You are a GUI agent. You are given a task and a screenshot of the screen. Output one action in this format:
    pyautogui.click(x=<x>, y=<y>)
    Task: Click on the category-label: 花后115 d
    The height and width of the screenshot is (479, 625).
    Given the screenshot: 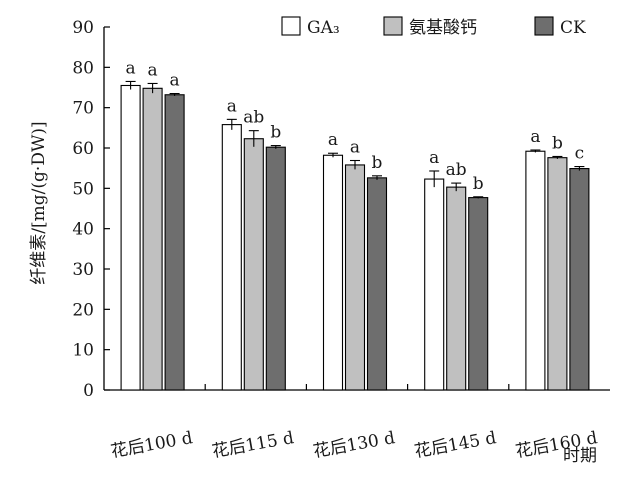 What is the action you would take?
    pyautogui.click(x=252, y=445)
    